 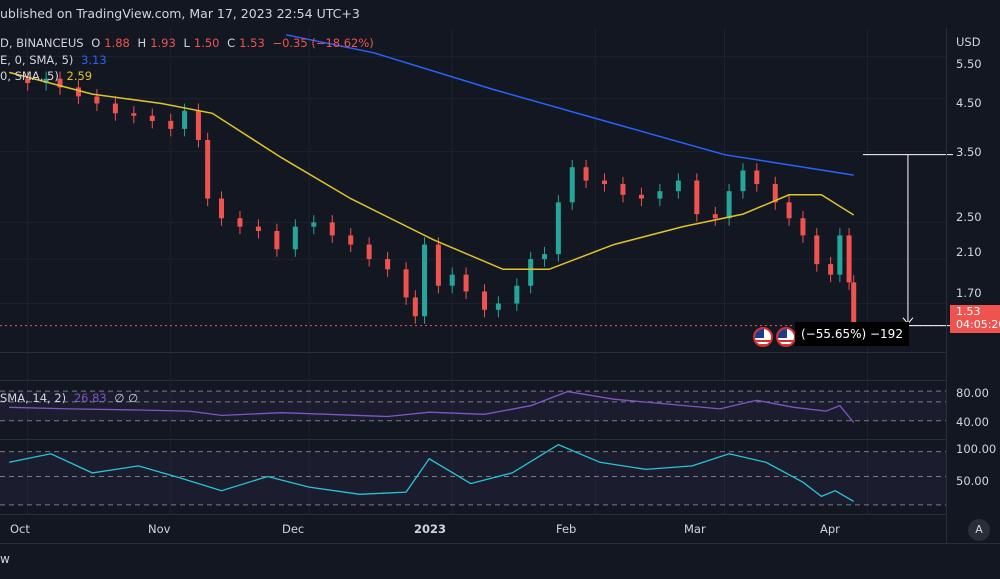 I want to click on auto-scale-button: A, so click(x=979, y=530).